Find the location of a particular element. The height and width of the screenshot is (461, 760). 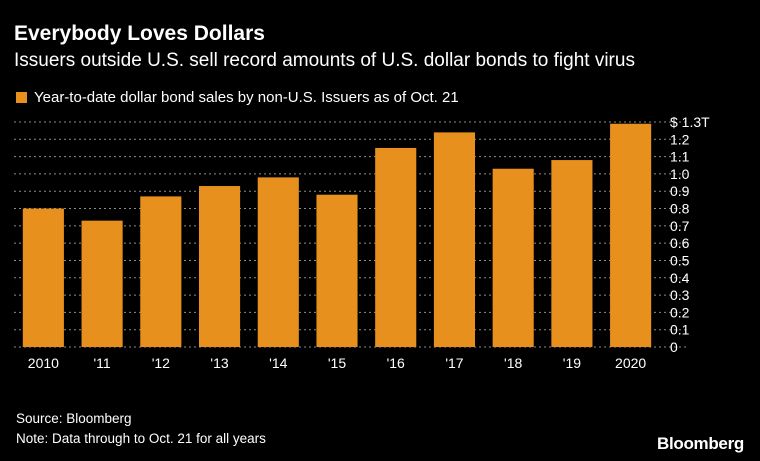

y-tick-label: 0.9 is located at coordinates (680, 191).